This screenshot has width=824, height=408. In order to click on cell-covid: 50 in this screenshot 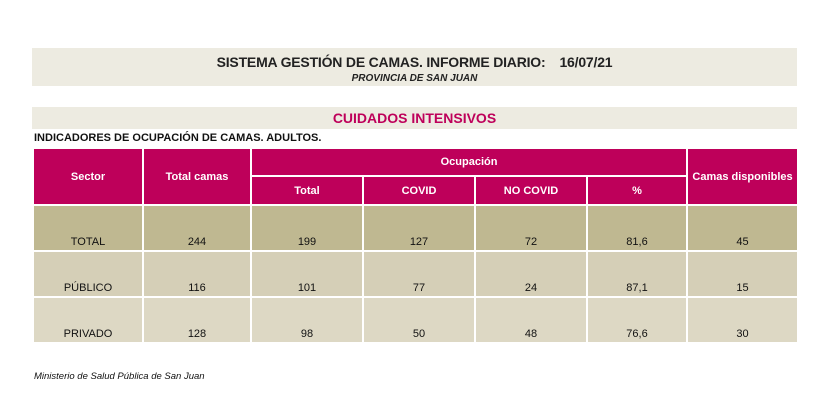, I will do `click(419, 320)`.